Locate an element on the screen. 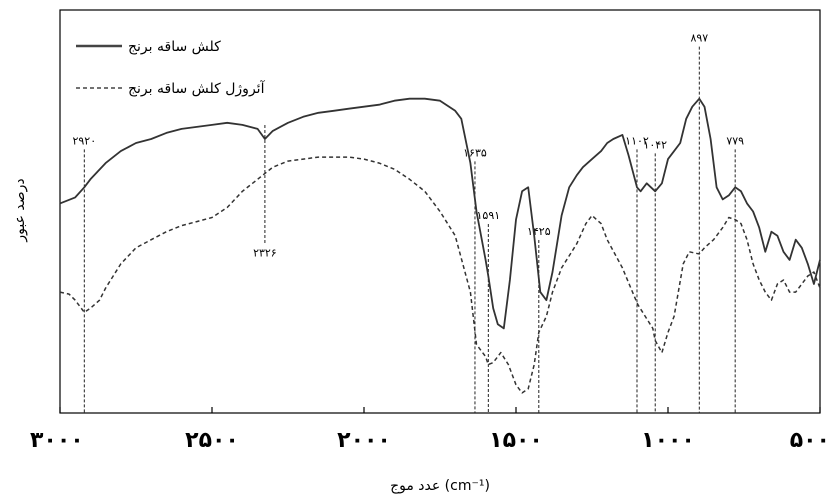  legend-label-dashed: آئروژل کلش ساقه برنج is located at coordinates (197, 88).